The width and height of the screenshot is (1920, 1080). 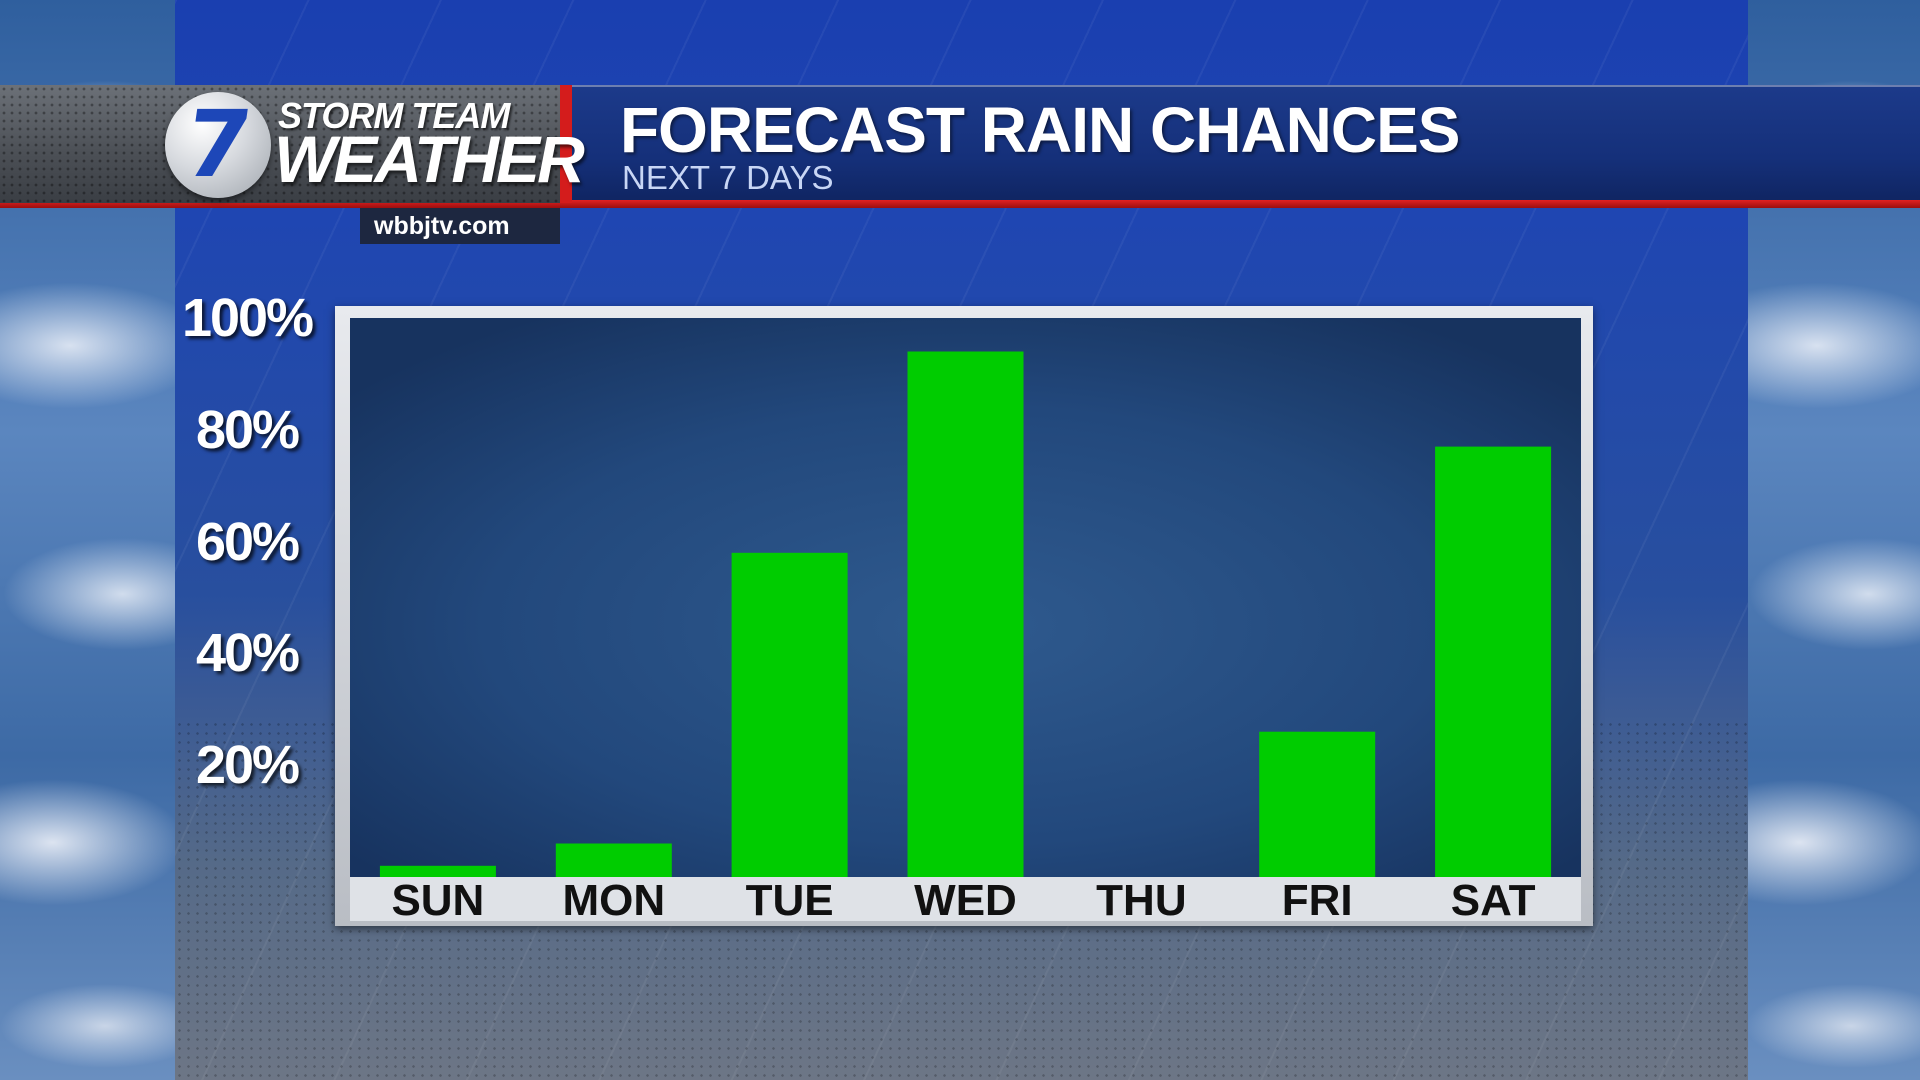 What do you see at coordinates (1493, 661) in the screenshot?
I see `bar-sat` at bounding box center [1493, 661].